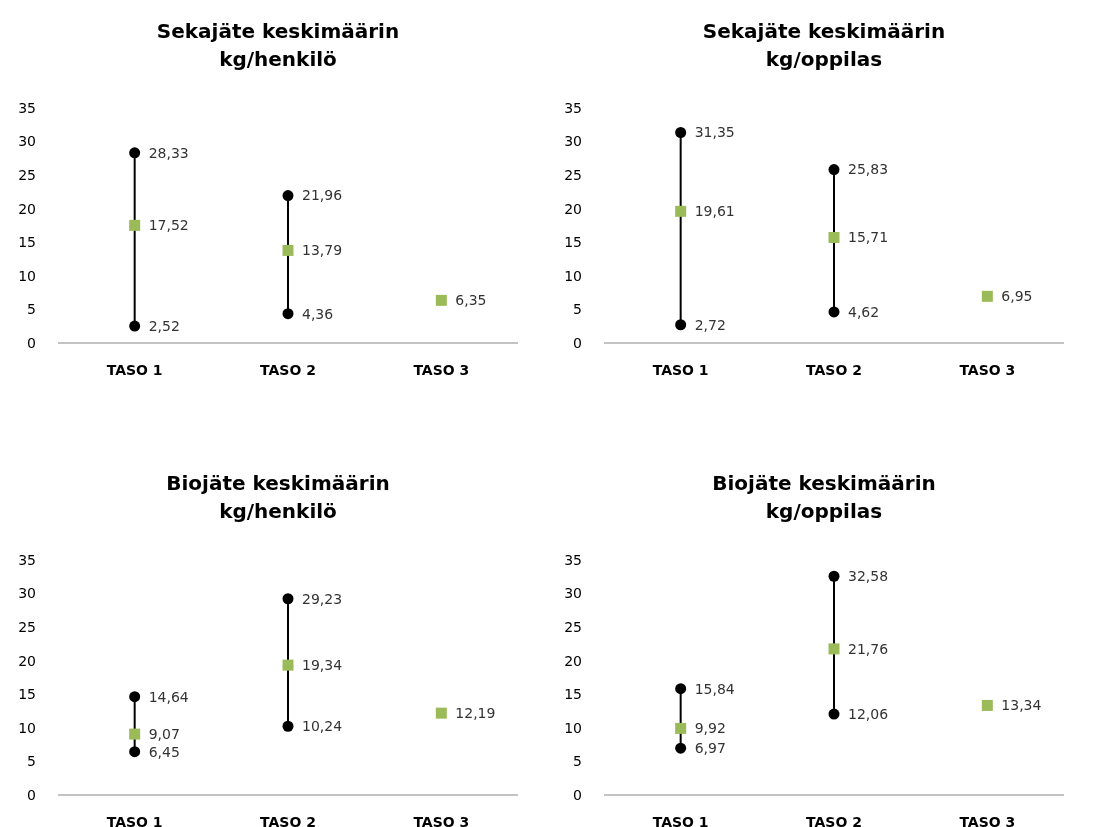 The height and width of the screenshot is (827, 1093). I want to click on data-label: 13,79, so click(322, 250).